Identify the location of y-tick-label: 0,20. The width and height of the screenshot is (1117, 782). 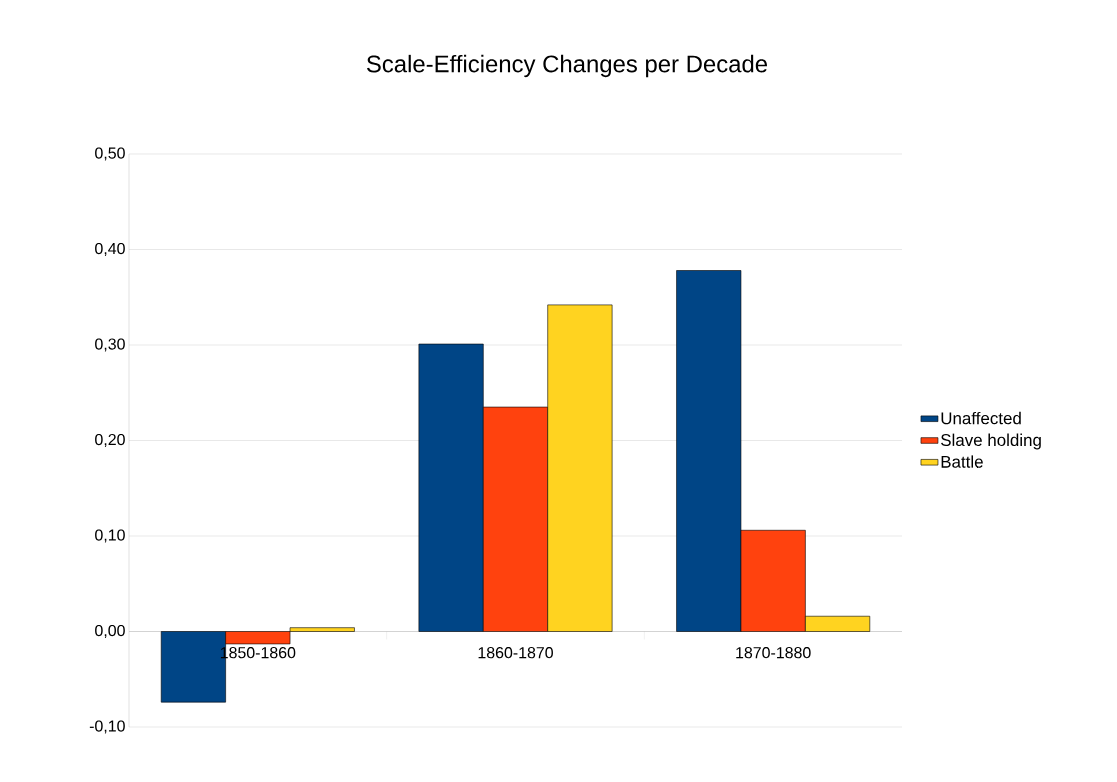
(110, 440).